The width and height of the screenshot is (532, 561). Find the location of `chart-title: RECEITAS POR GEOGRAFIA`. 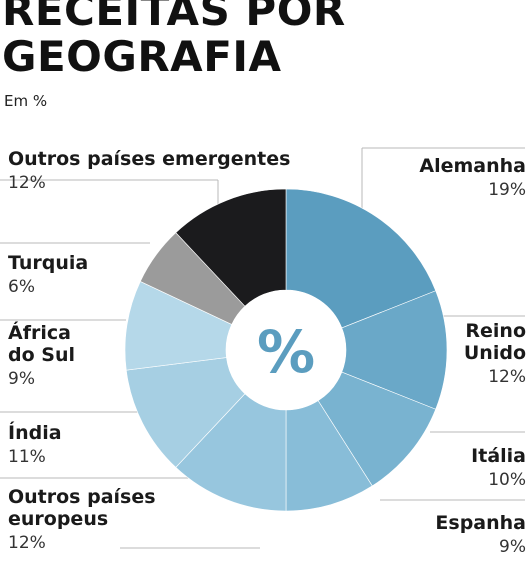

chart-title: RECEITAS POR GEOGRAFIA is located at coordinates (174, 40).